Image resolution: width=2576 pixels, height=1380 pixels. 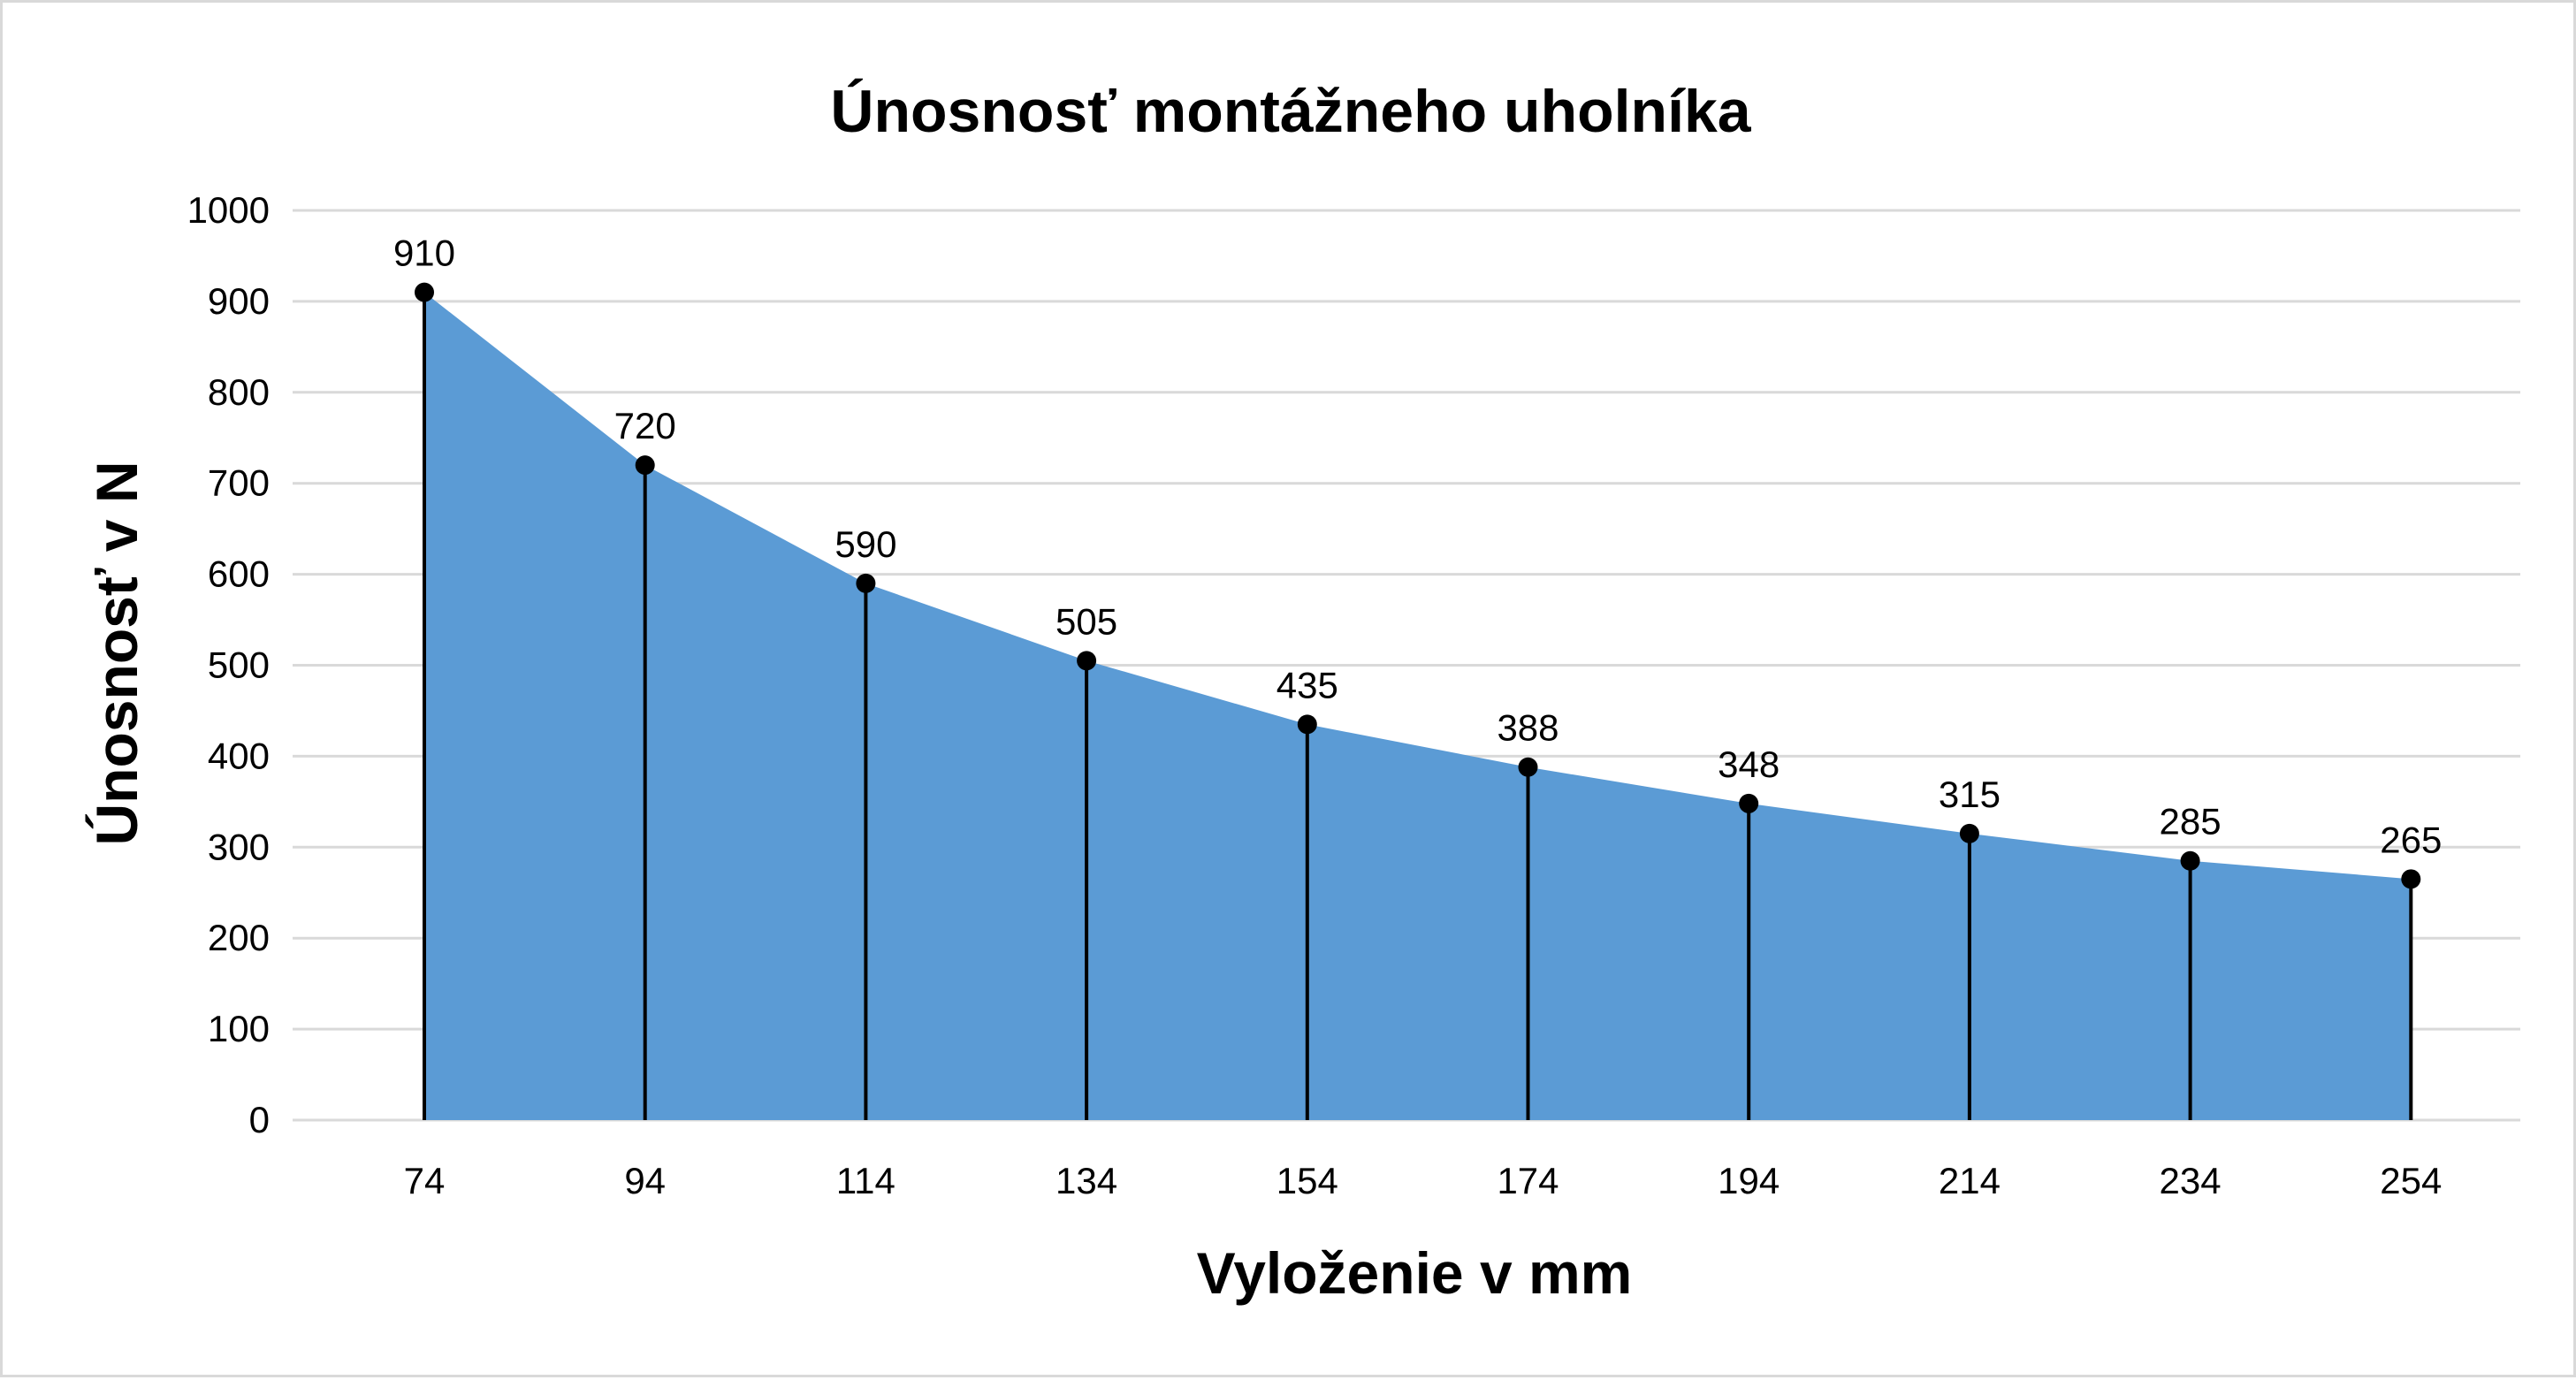 I want to click on y-tick-label: 300, so click(x=239, y=847).